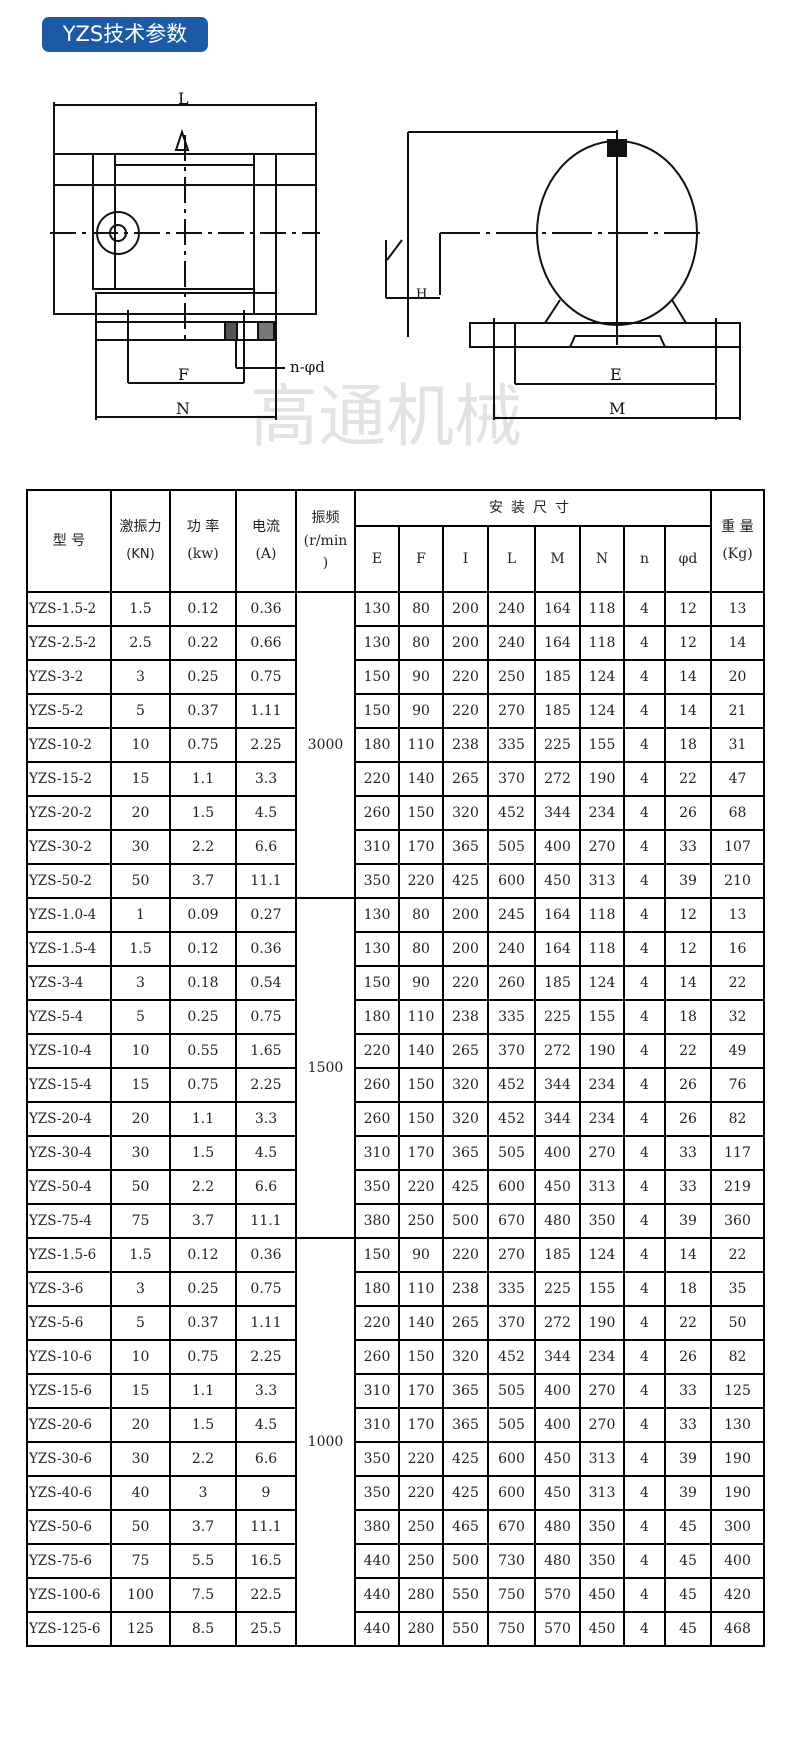  I want to click on dim-label-M: M, so click(617, 408).